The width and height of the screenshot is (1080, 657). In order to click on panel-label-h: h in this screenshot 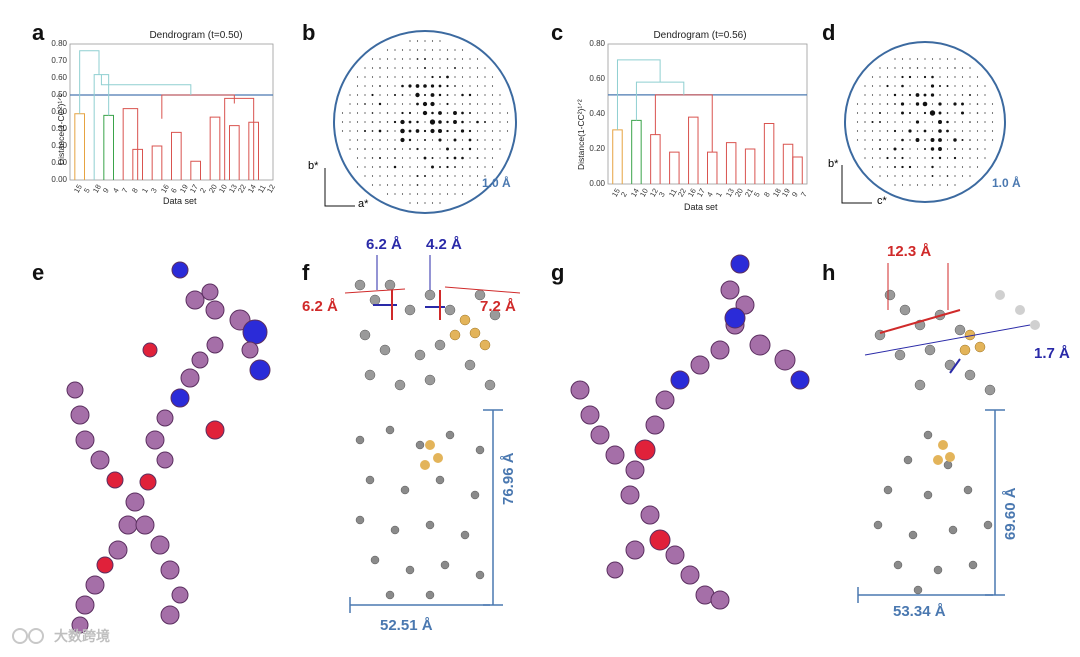, I will do `click(829, 272)`.